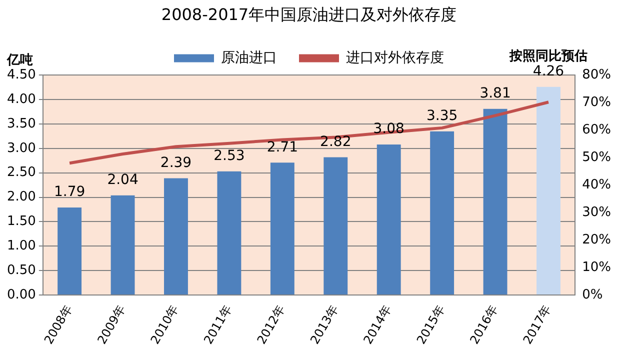 Image resolution: width=620 pixels, height=350 pixels. I want to click on y2-tick-label: 50%, so click(597, 157).